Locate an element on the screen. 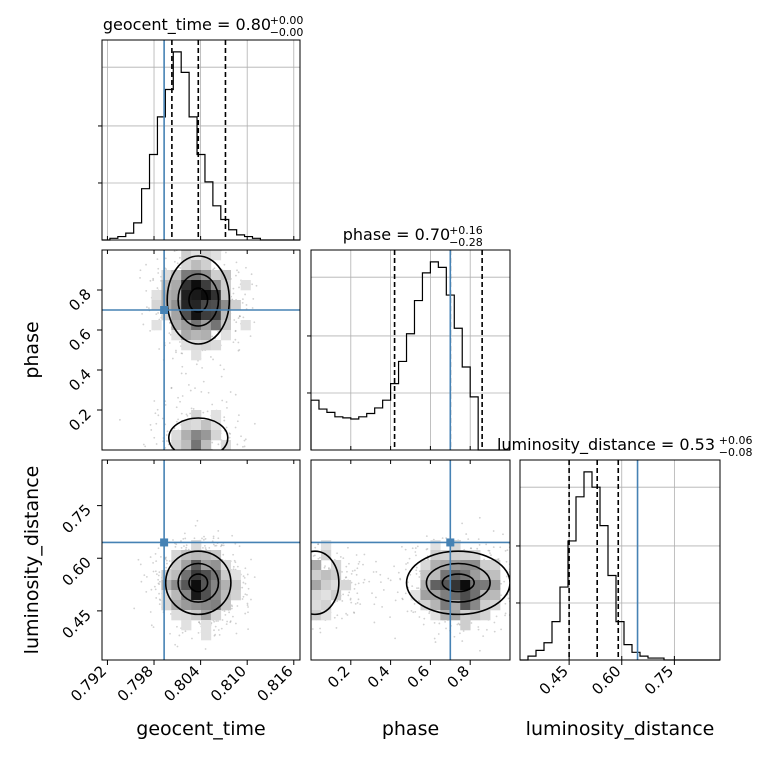 This screenshot has height=760, width=760. x-tick-label: 0.60 is located at coordinates (606, 680).